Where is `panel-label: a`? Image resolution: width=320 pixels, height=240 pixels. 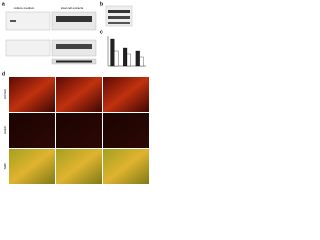
panel-label: a is located at coordinates (3, 4).